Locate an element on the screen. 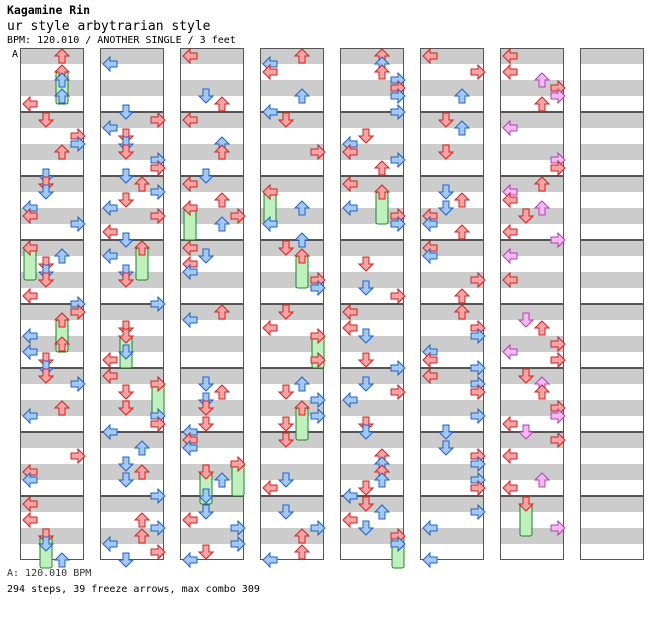  song-artist: Kagamine Rin is located at coordinates (49, 10).